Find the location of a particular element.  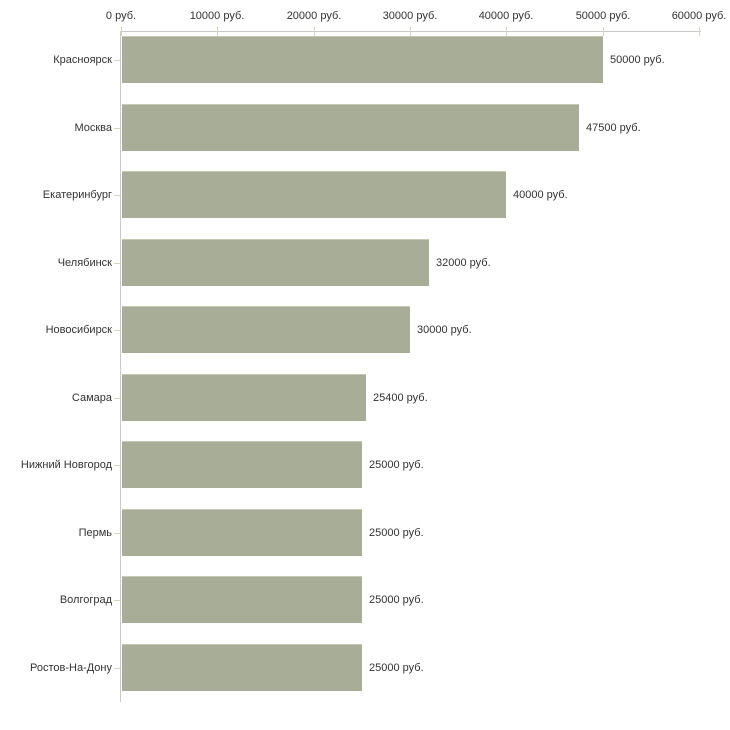

bar-value-label: 50000 руб. is located at coordinates (637, 60).